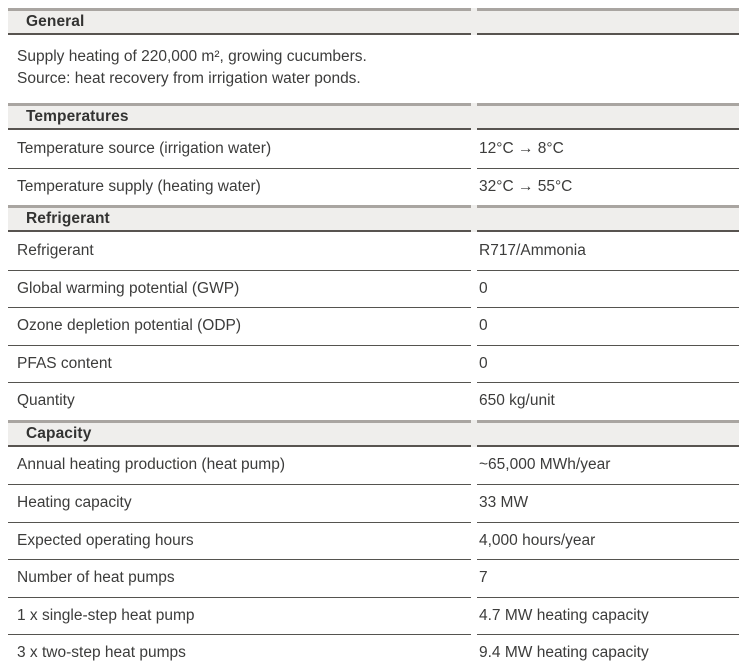 The height and width of the screenshot is (672, 747). I want to click on row-label: Annual heating production (heat pump), so click(151, 465).